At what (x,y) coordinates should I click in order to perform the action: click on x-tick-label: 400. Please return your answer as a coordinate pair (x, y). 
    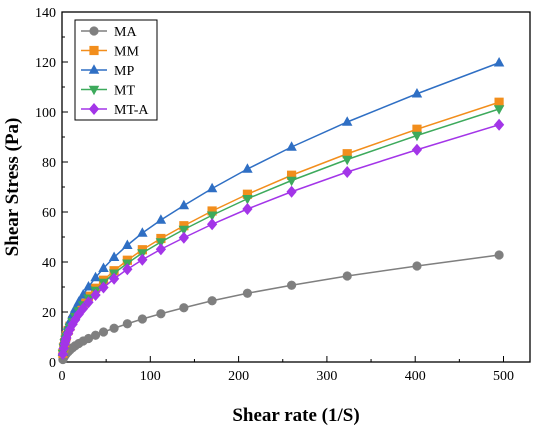
    Looking at the image, I should click on (415, 376).